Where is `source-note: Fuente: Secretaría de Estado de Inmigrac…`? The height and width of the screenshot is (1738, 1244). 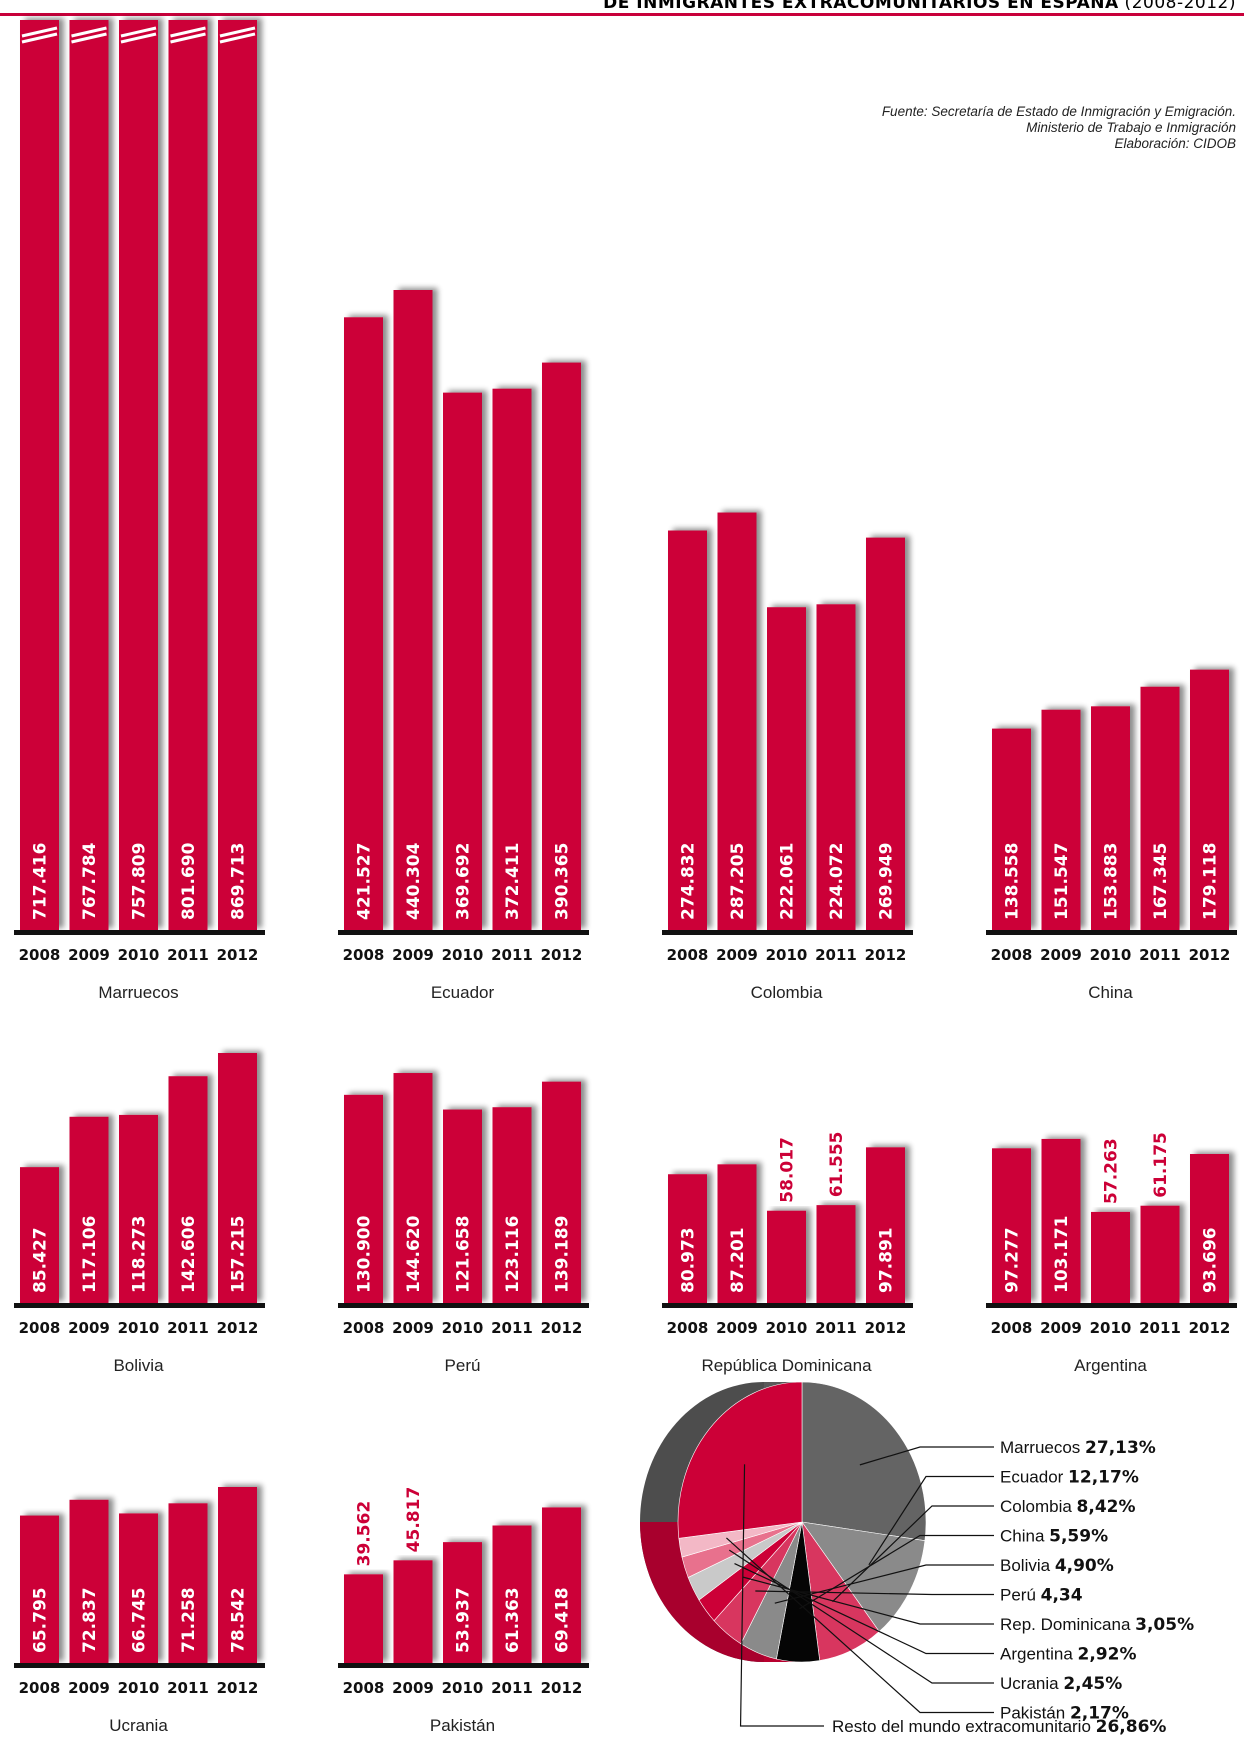 source-note: Fuente: Secretaría de Estado de Inmigrac… is located at coordinates (1059, 128).